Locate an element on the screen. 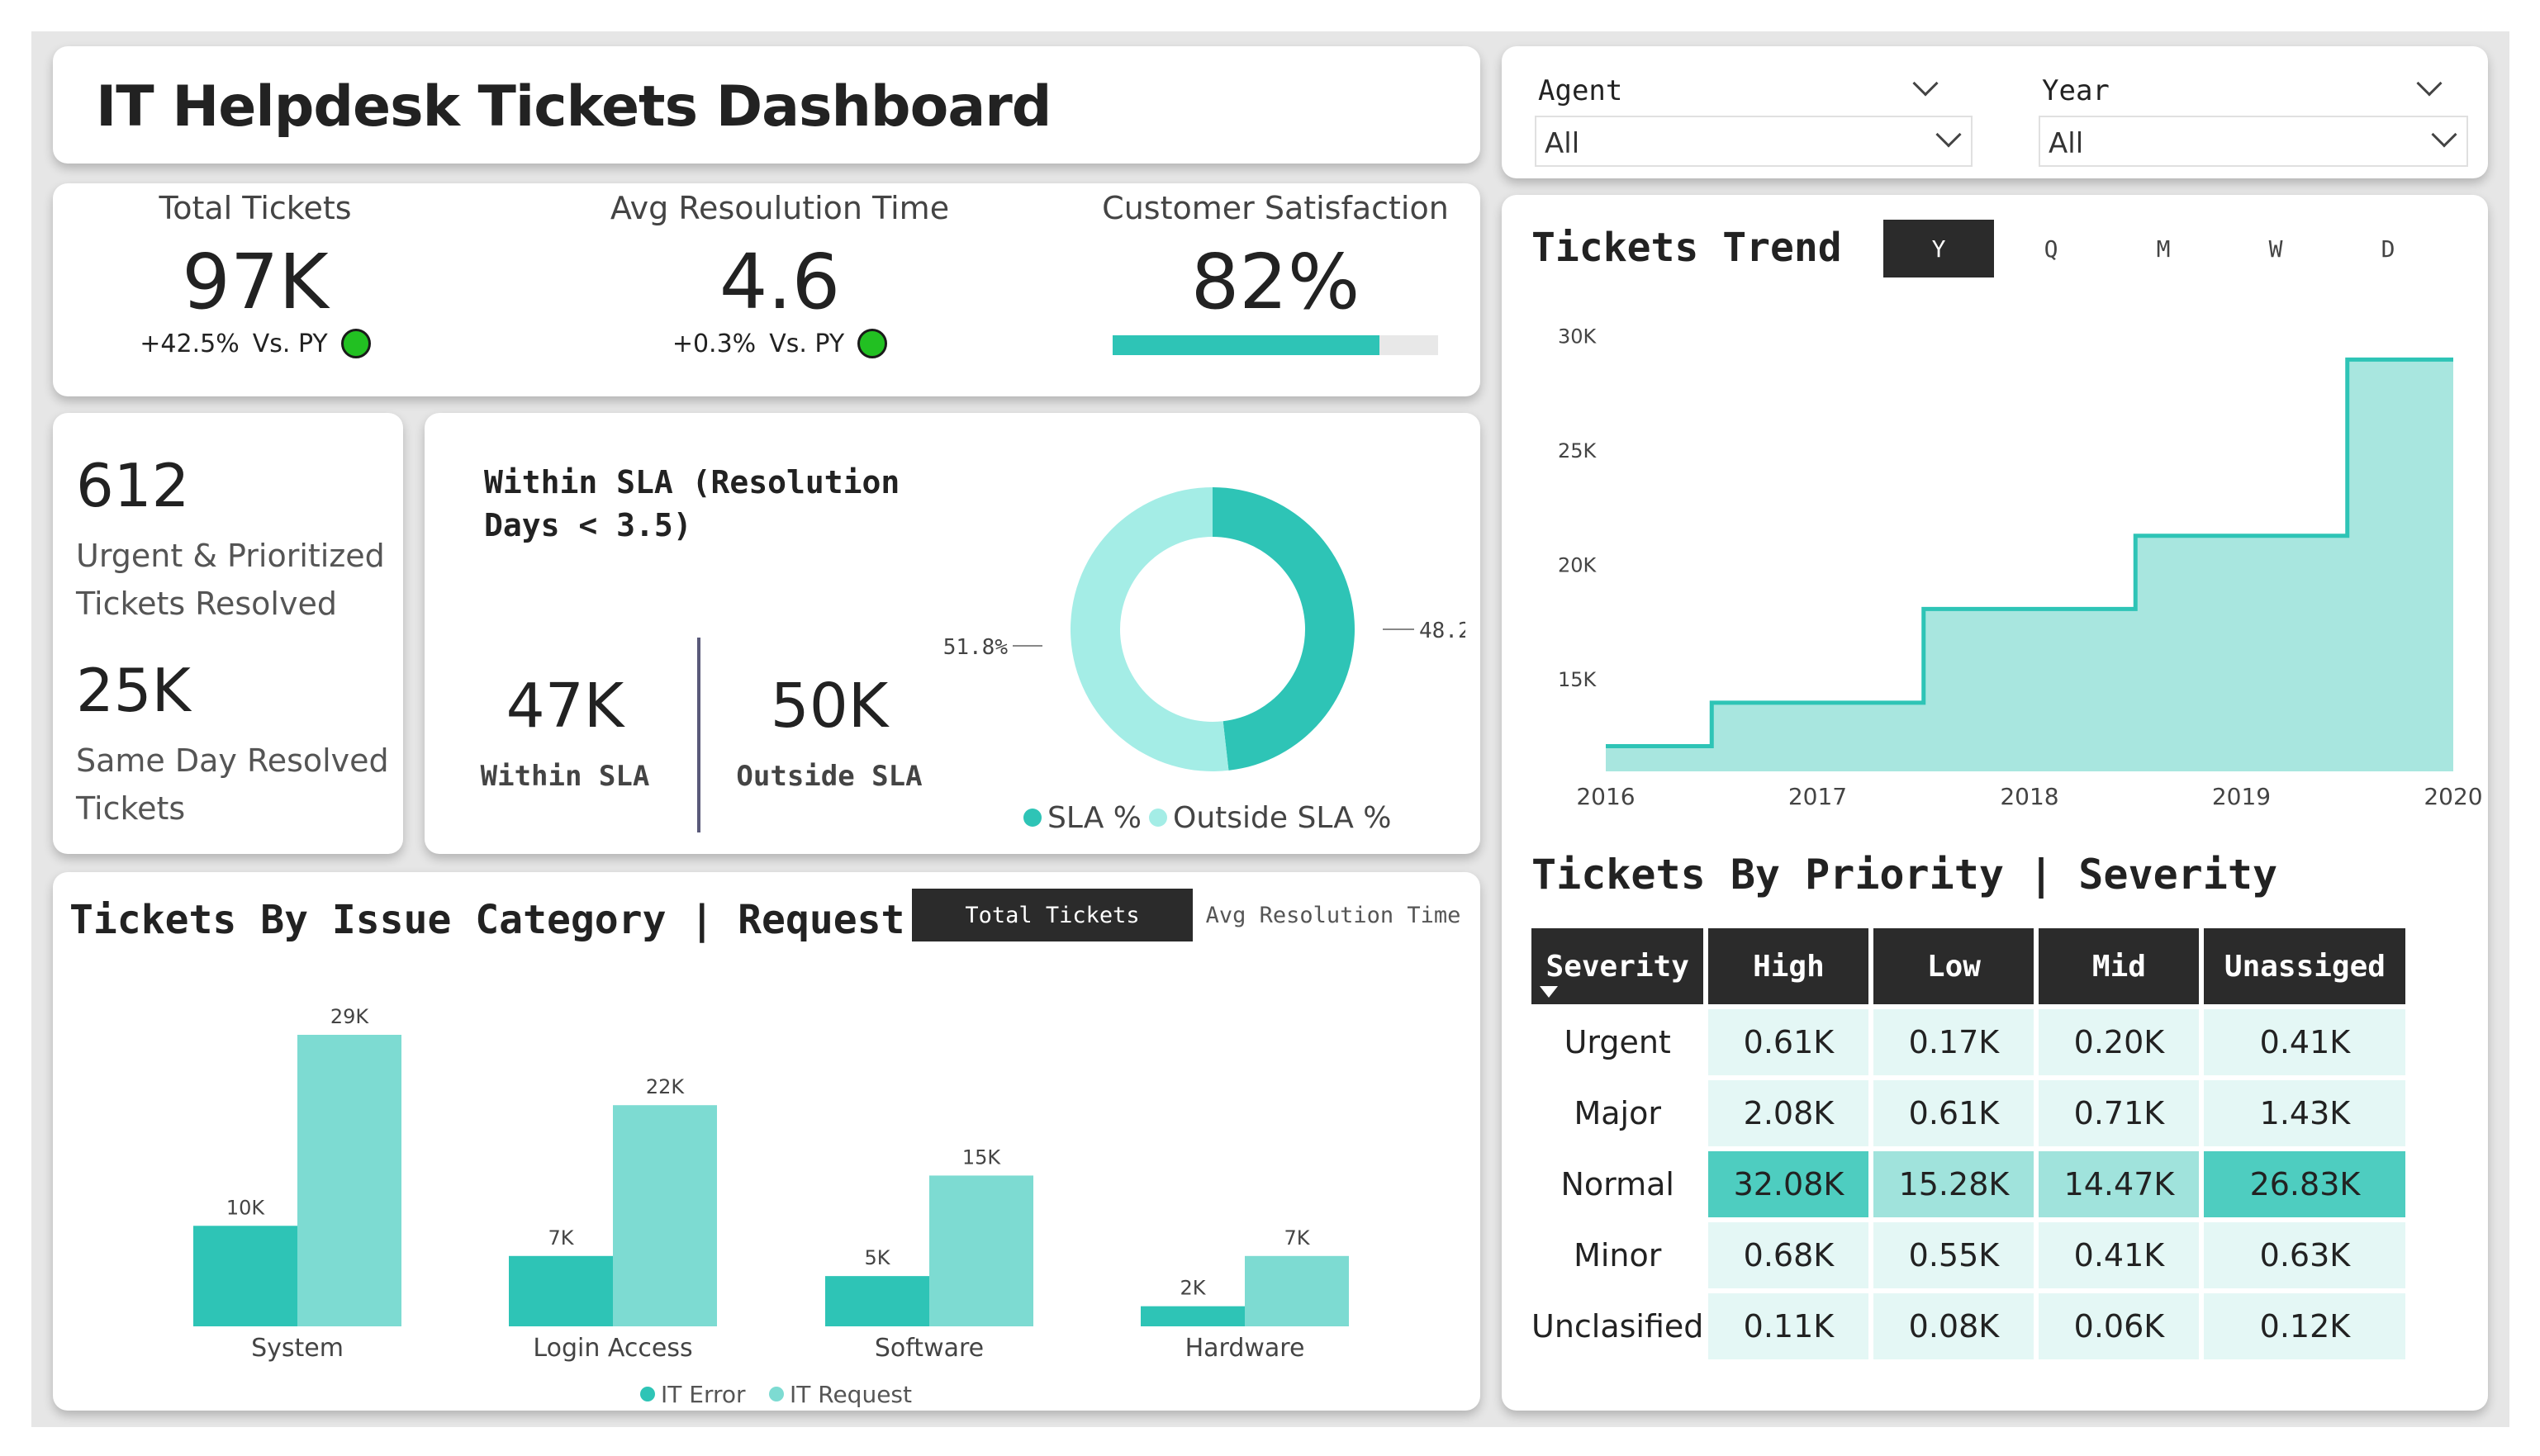 Image resolution: width=2540 pixels, height=1456 pixels. bar-data-label: 7K is located at coordinates (561, 1238).